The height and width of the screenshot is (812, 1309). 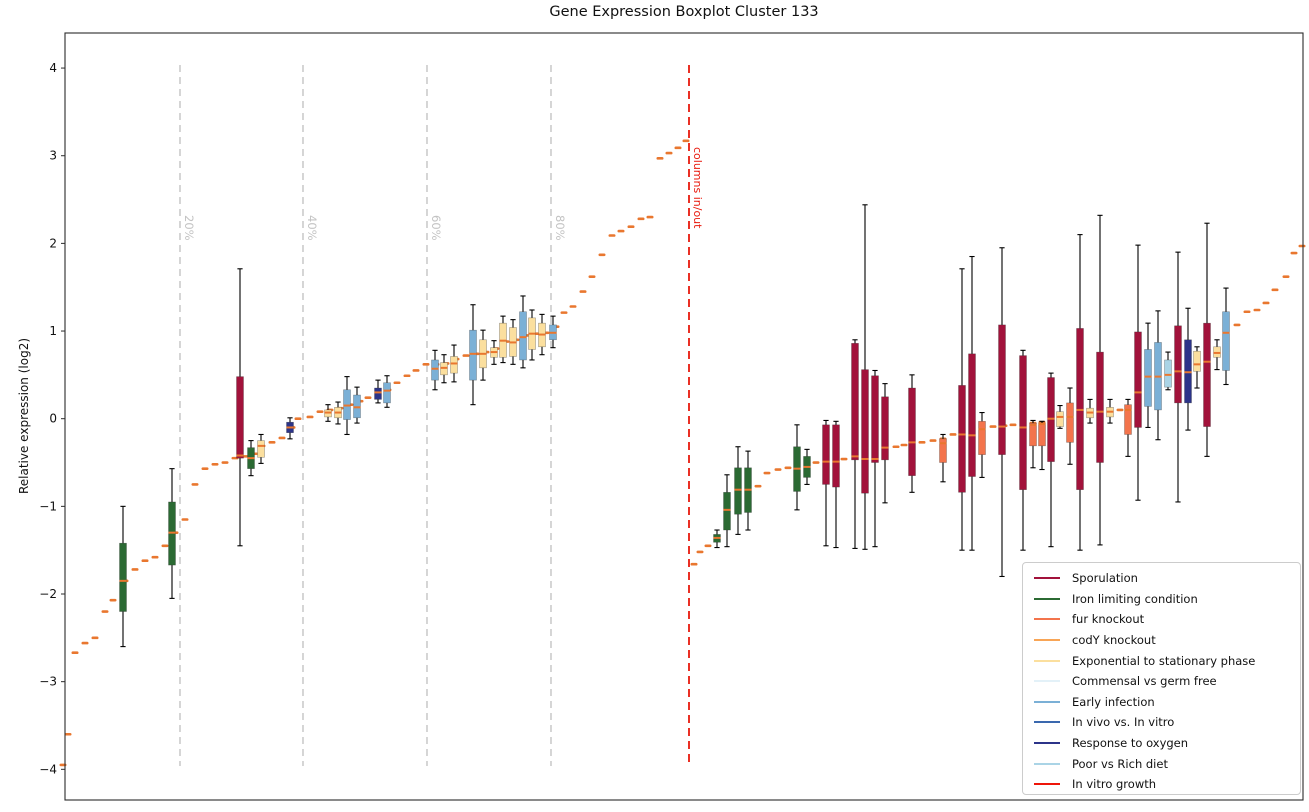 I want to click on percentile-label: 20%, so click(x=189, y=228).